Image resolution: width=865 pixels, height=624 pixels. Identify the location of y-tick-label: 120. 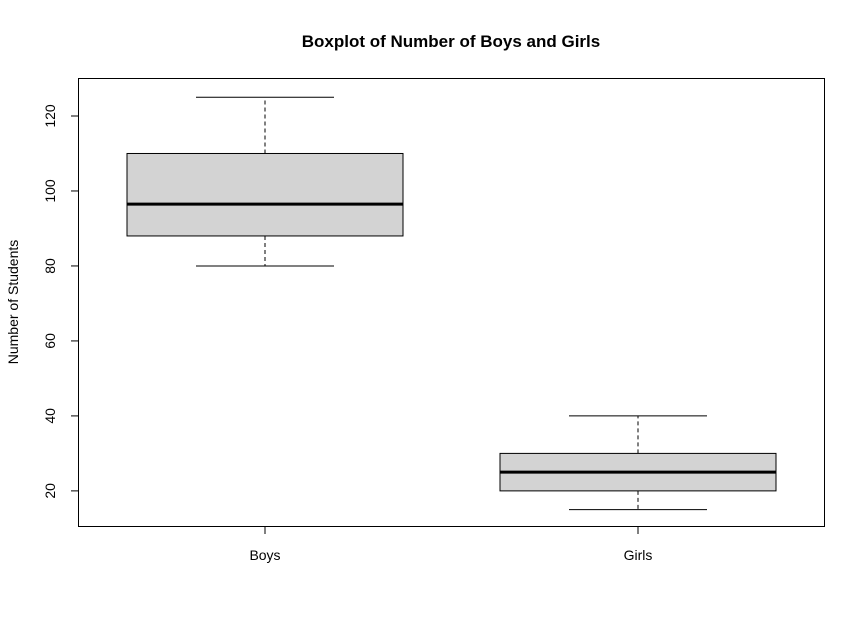
(50, 116).